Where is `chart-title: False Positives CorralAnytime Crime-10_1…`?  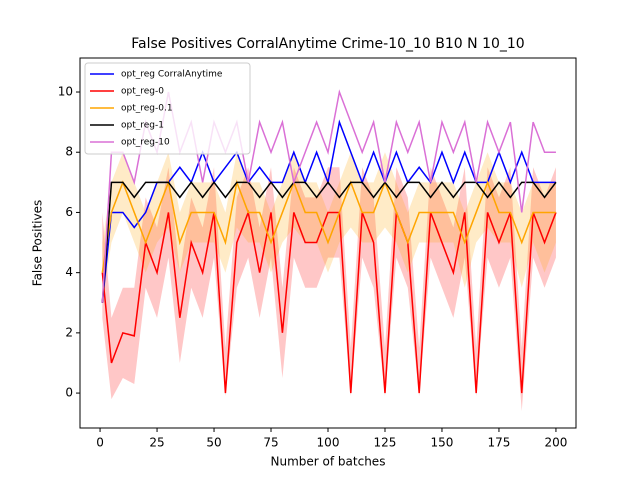 chart-title: False Positives CorralAnytime Crime-10_1… is located at coordinates (327, 44).